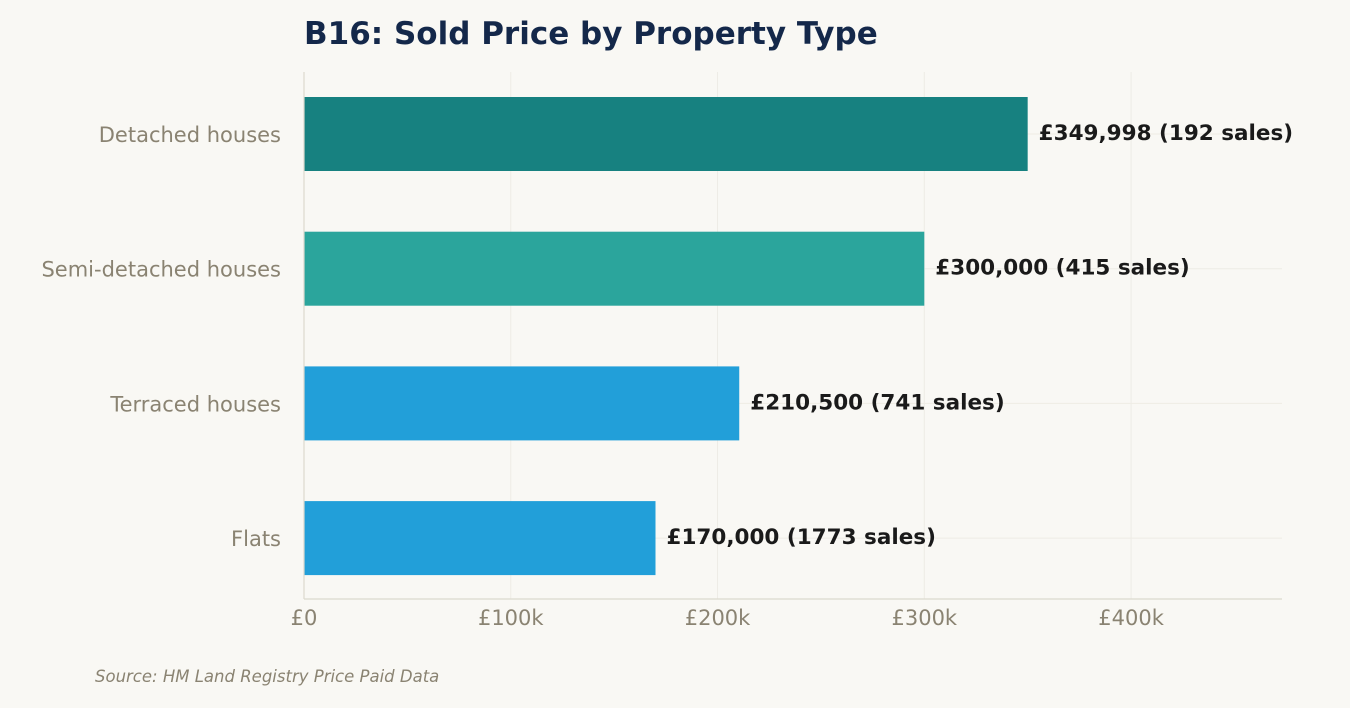 The height and width of the screenshot is (708, 1350). Describe the element at coordinates (304, 618) in the screenshot. I see `x-tick-label: £0` at that location.